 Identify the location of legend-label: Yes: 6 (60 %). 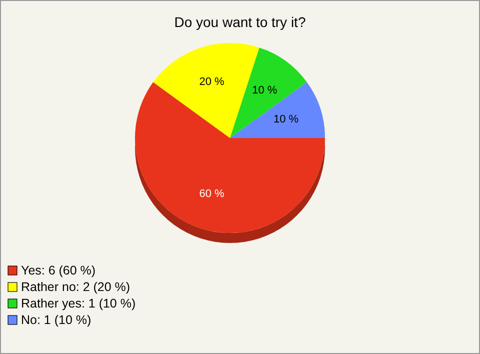
(58, 271).